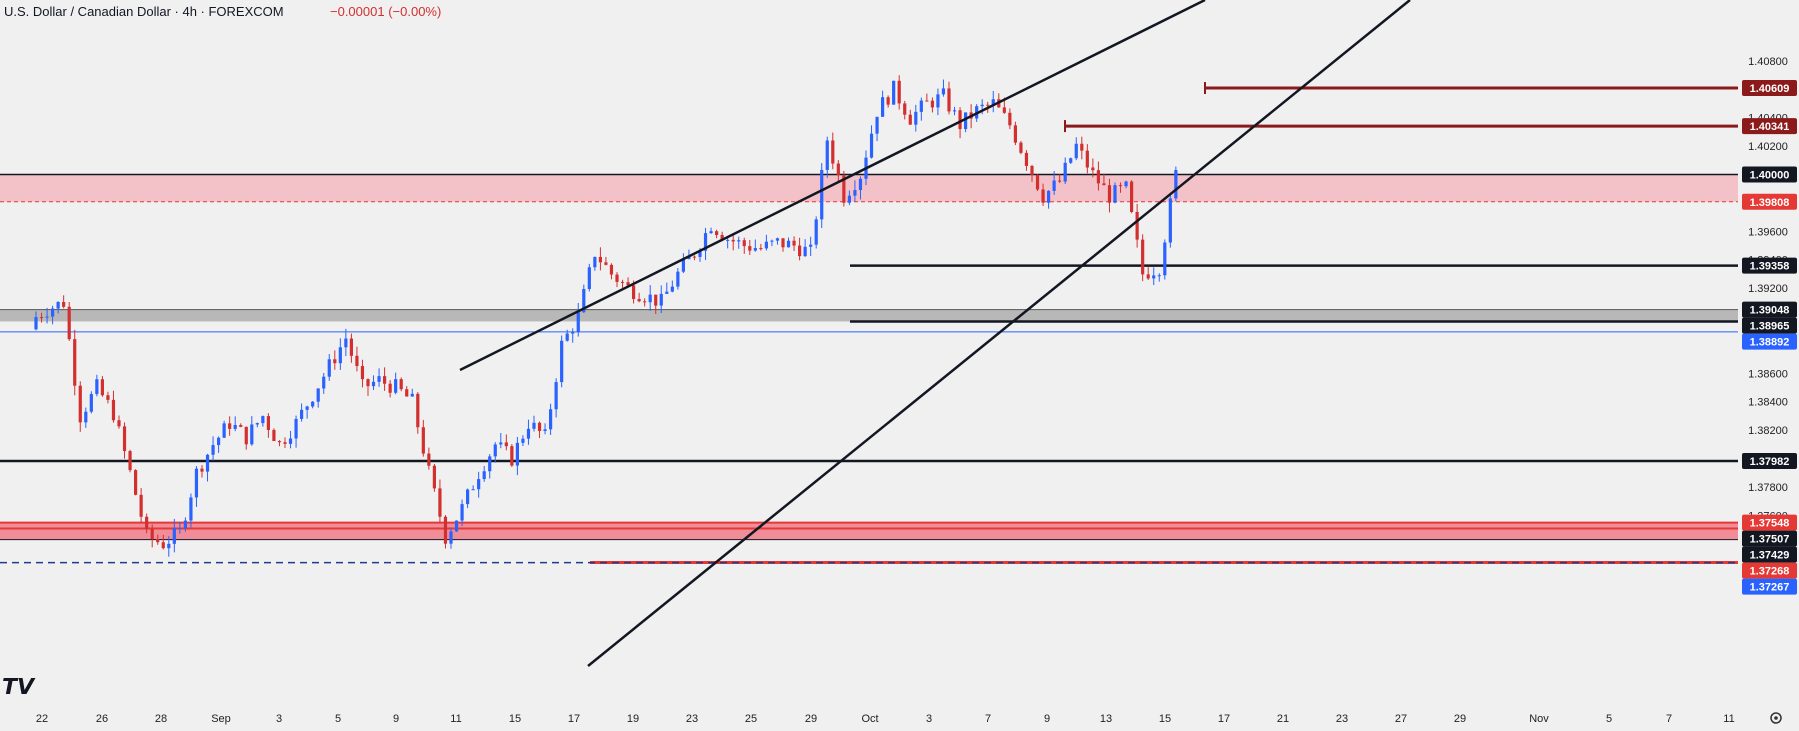 This screenshot has height=731, width=1799. I want to click on time-tick-label: 9, so click(1047, 719).